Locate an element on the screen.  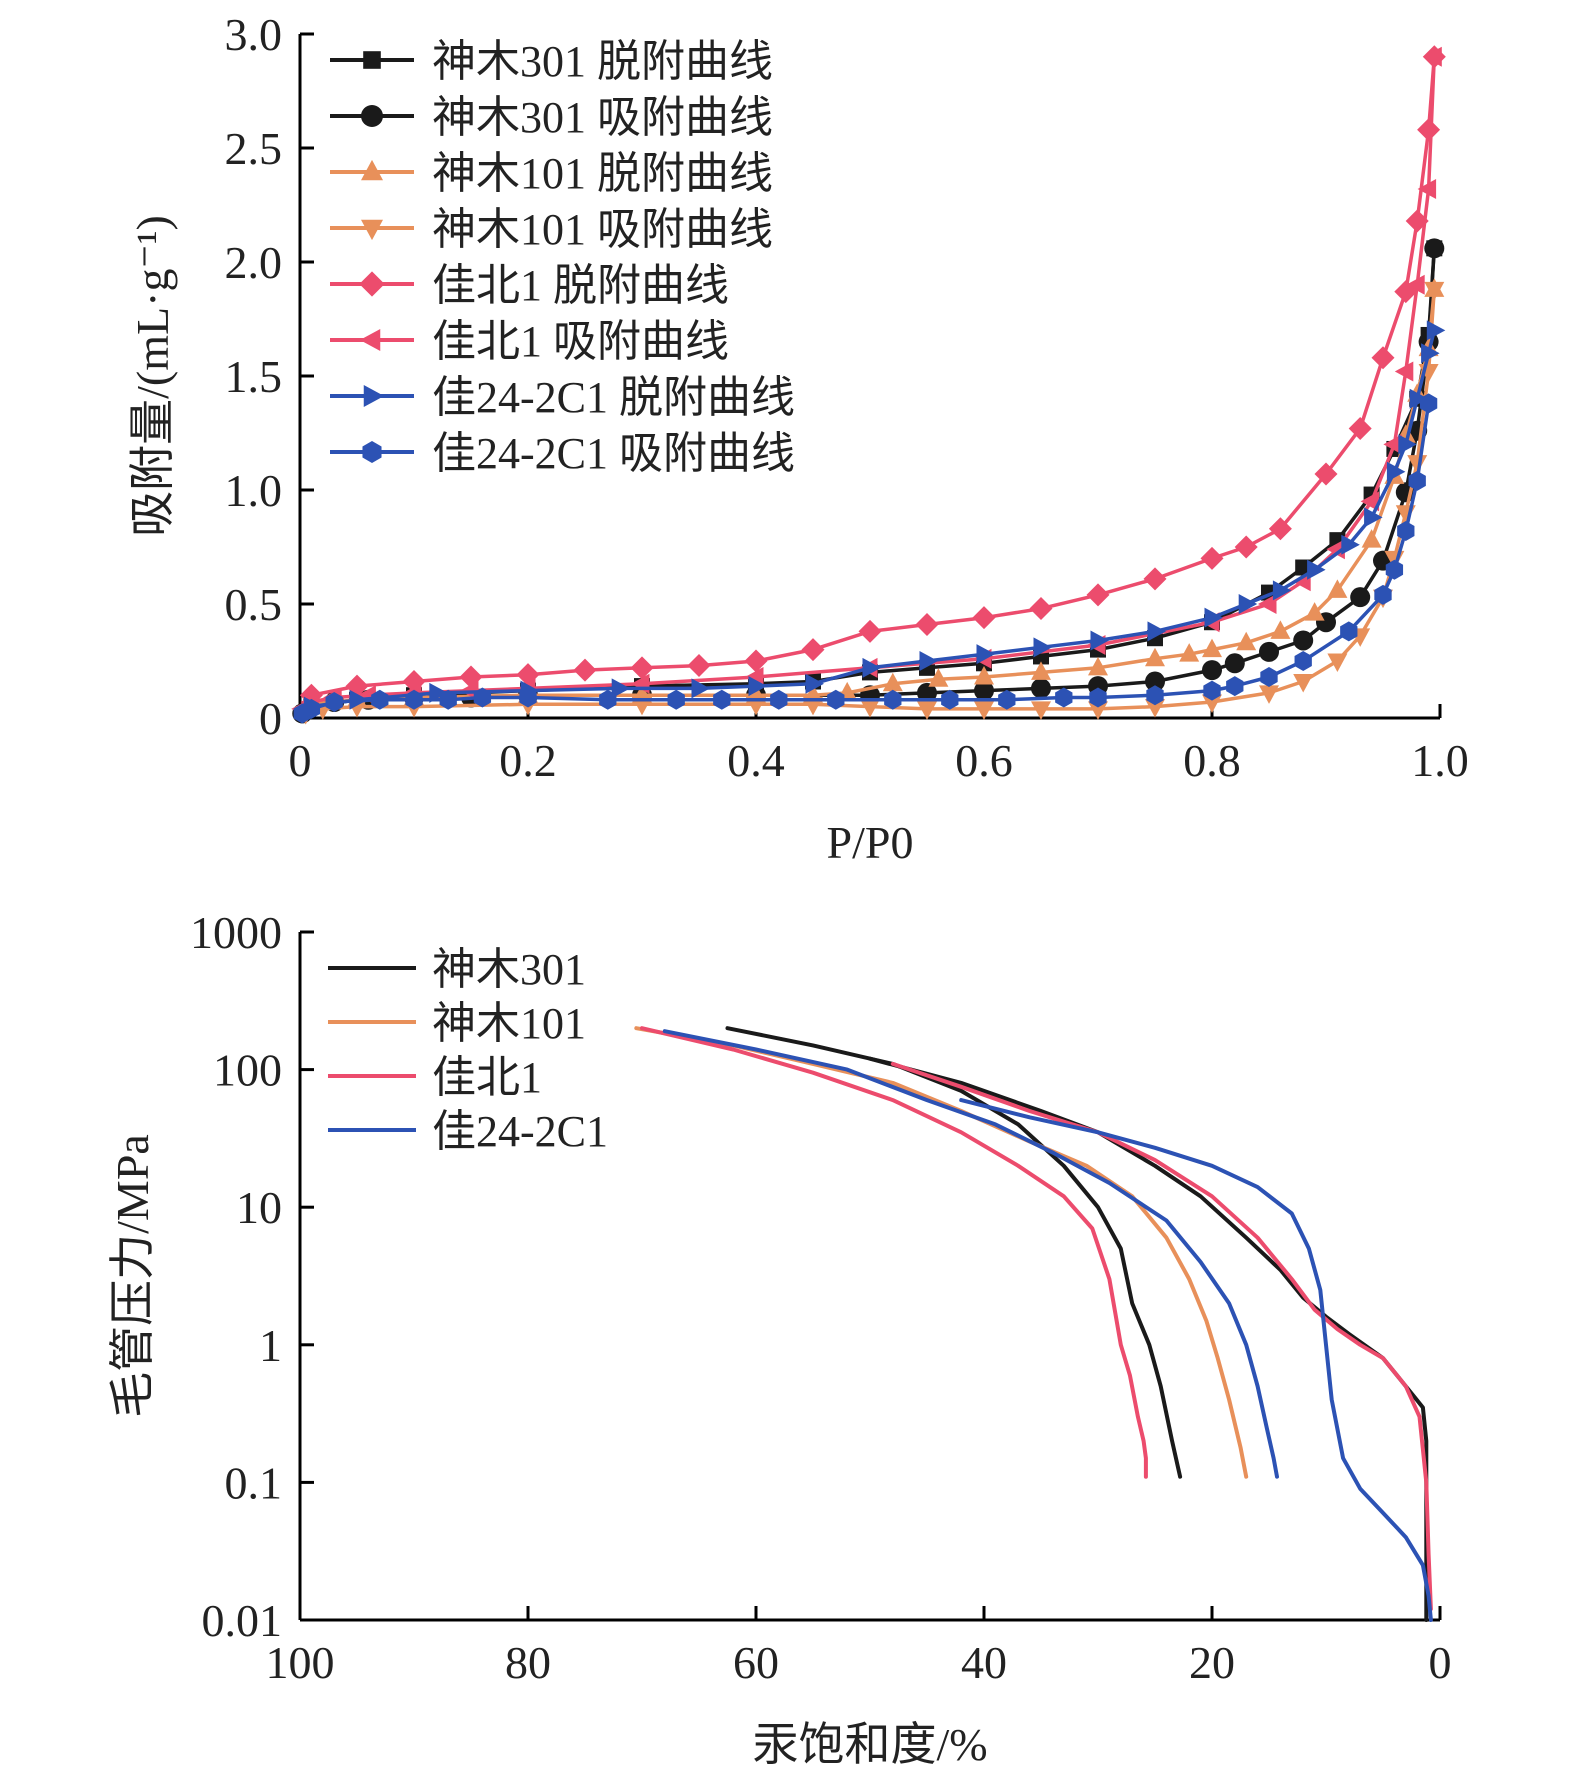
x-tick-label: 1.0 is located at coordinates (1440, 760).